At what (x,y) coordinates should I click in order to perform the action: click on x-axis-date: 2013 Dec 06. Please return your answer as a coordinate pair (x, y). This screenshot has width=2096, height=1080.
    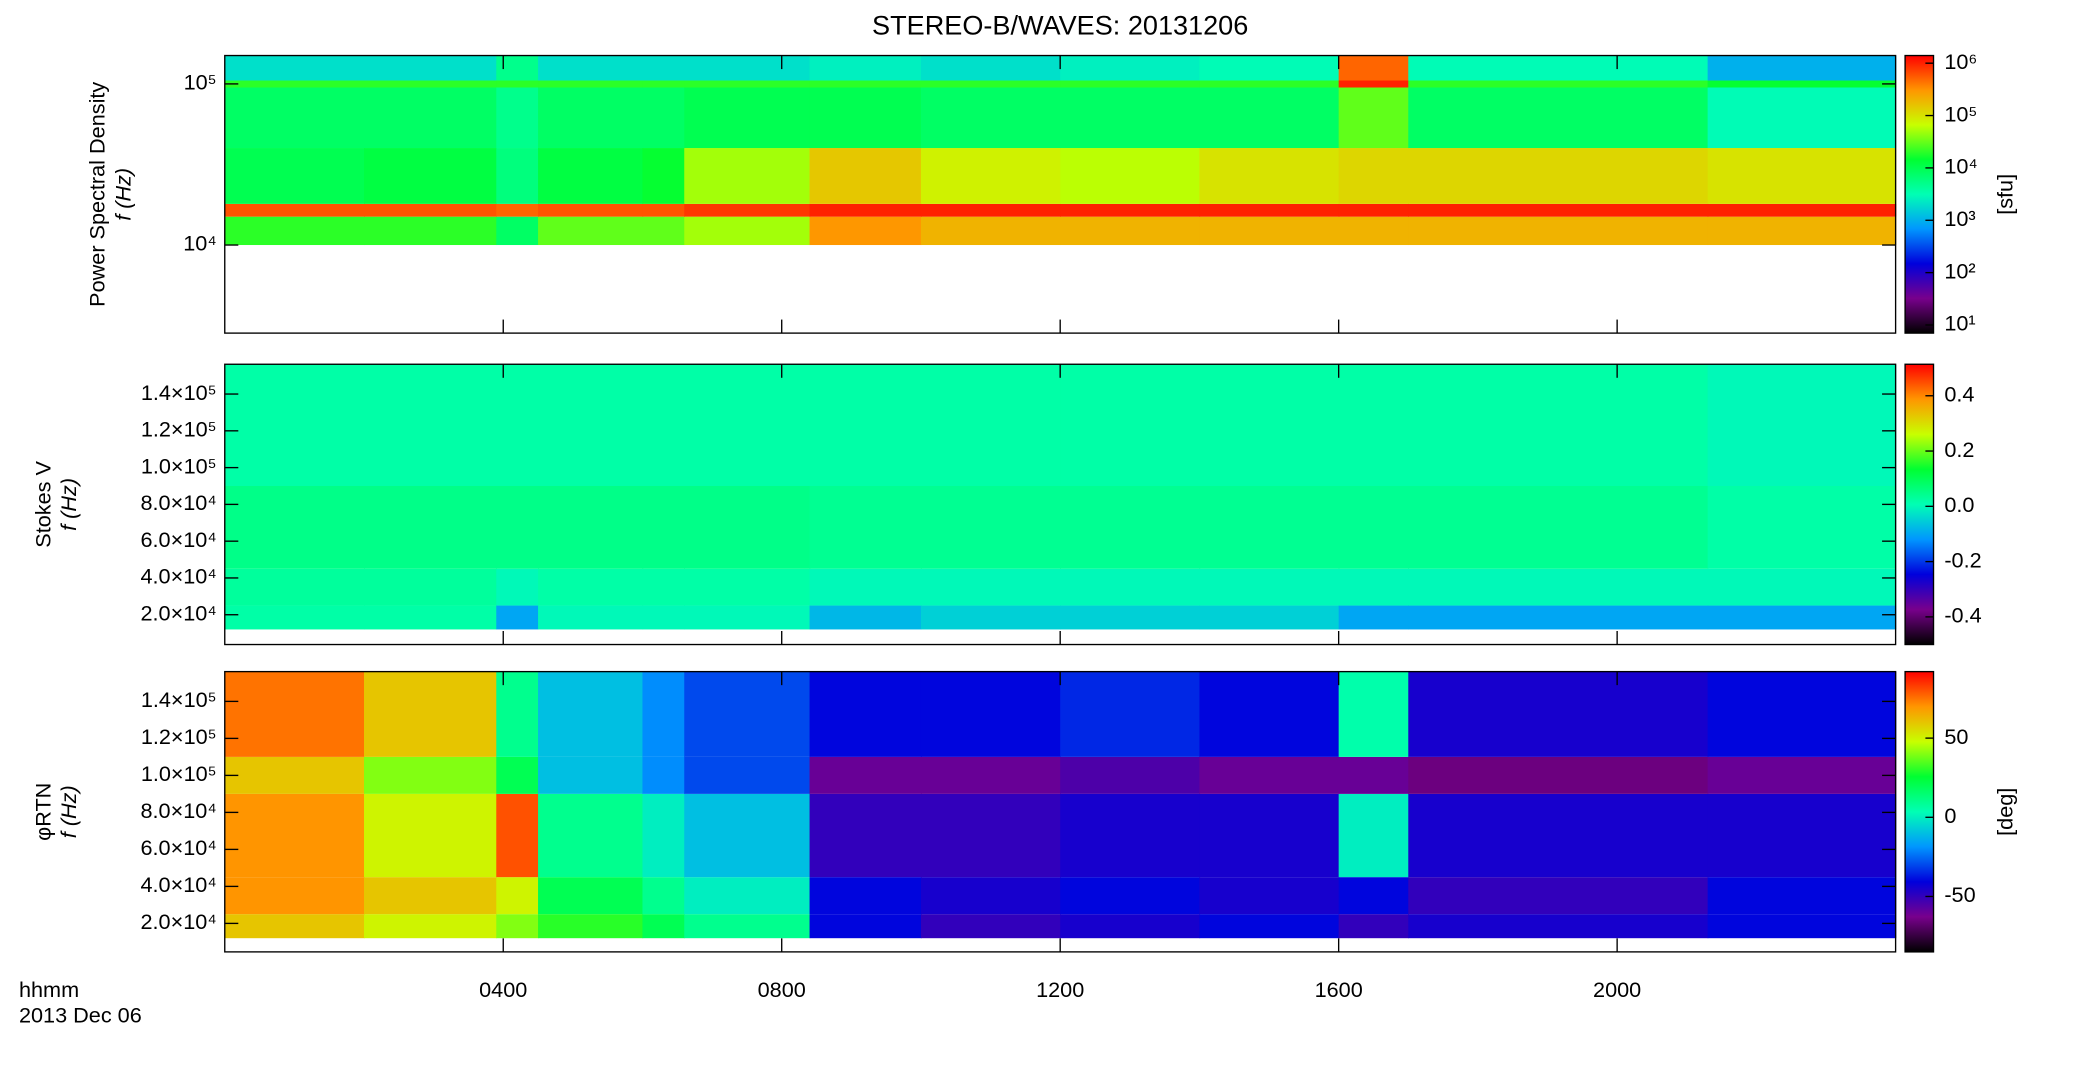
    Looking at the image, I should click on (80, 1015).